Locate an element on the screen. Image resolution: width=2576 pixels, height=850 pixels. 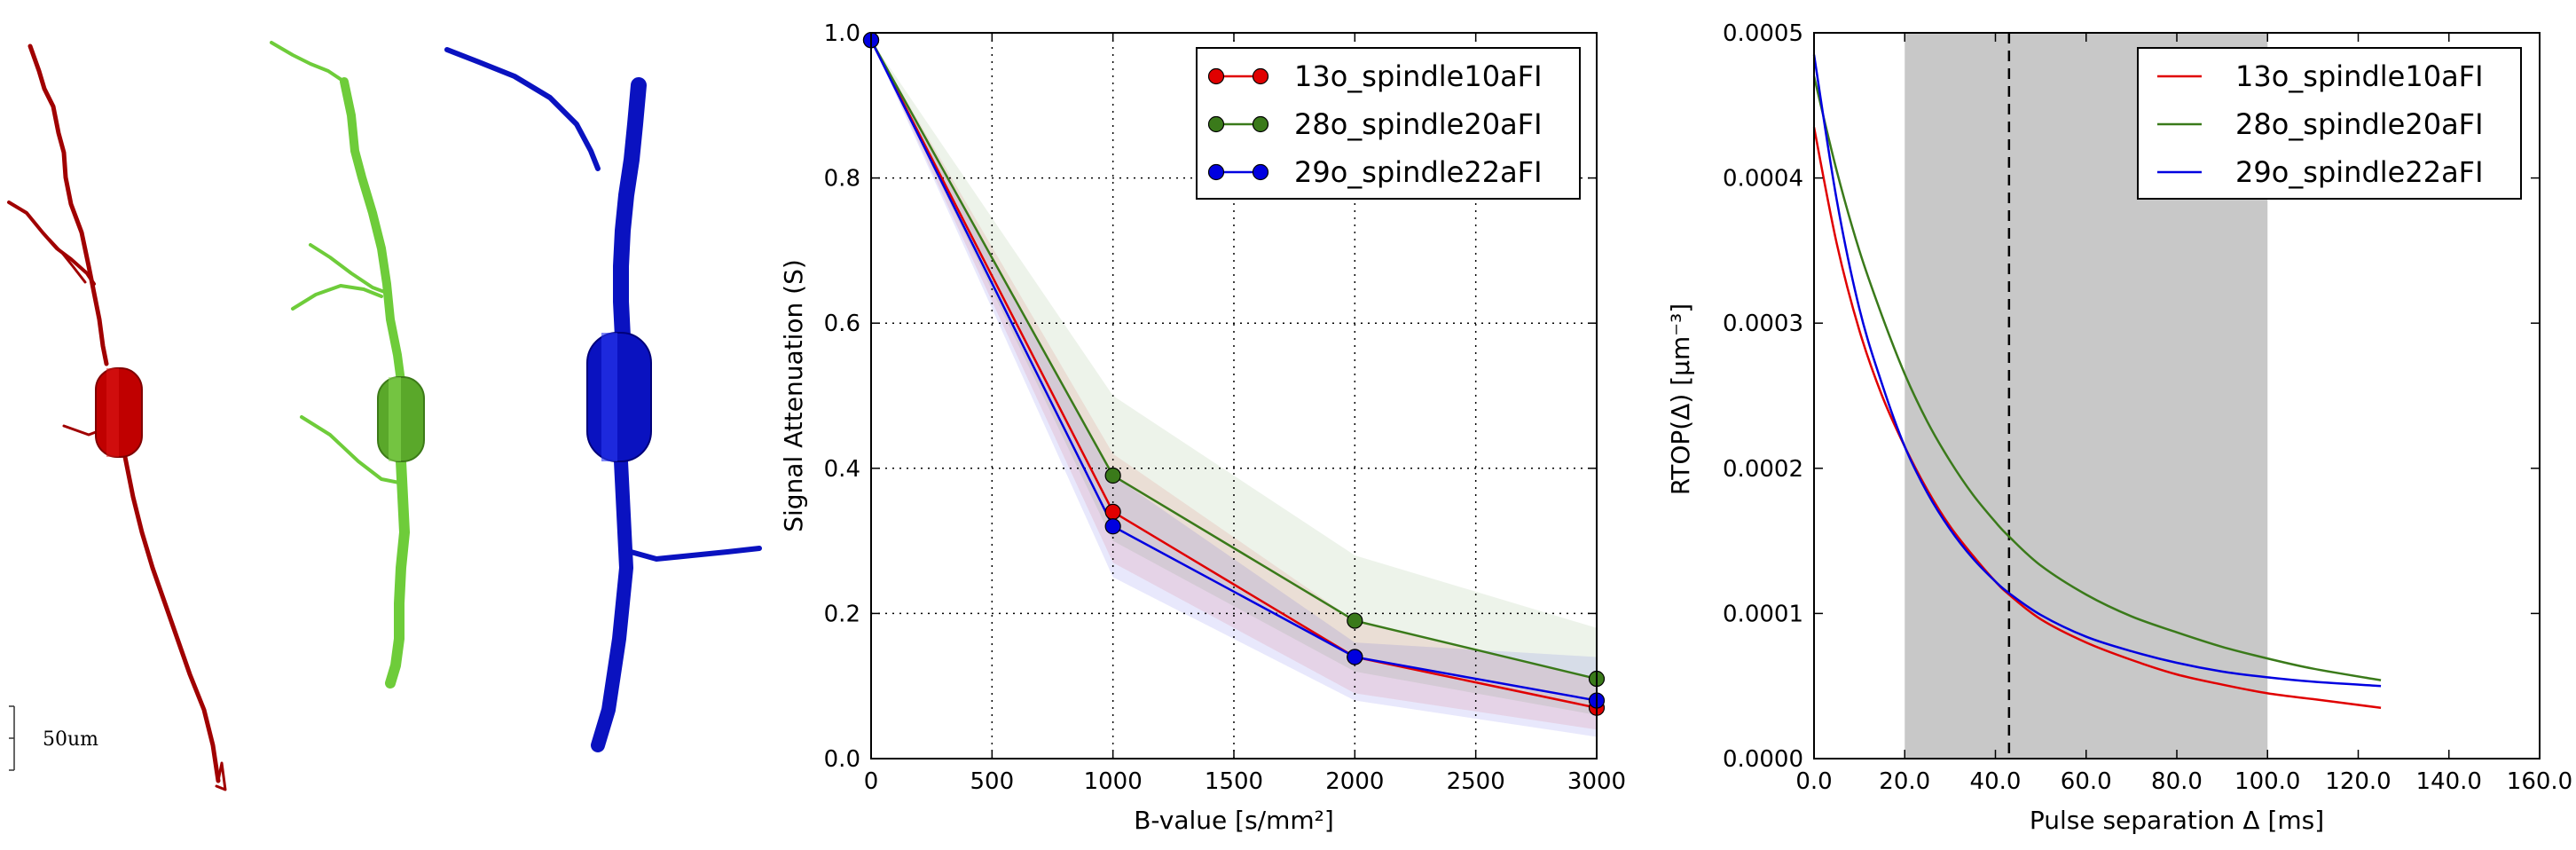
c1-xtick-label-2: 1000 is located at coordinates (1113, 781).